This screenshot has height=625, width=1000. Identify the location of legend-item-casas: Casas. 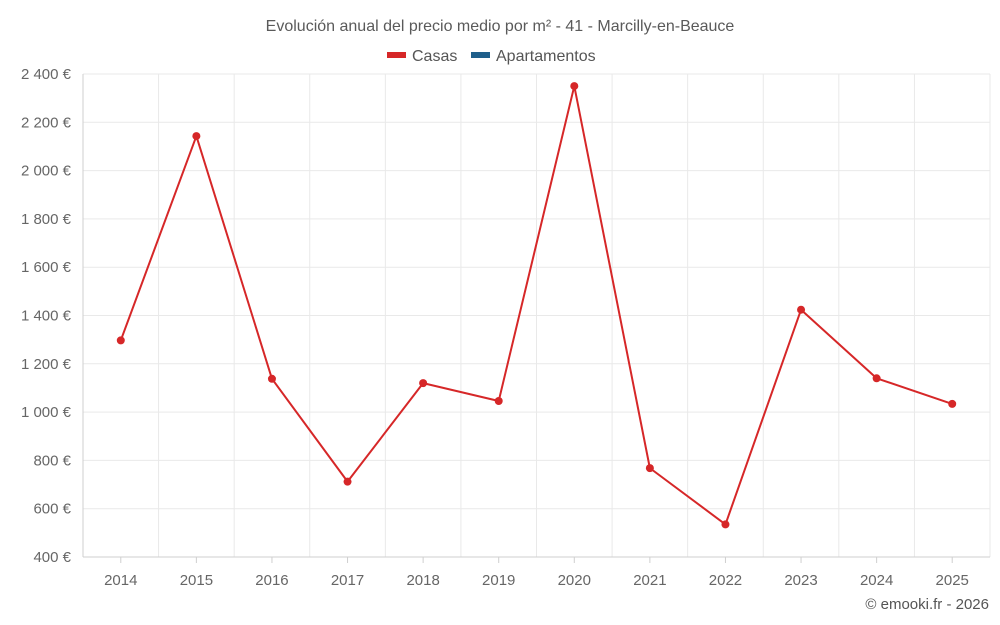
(422, 56).